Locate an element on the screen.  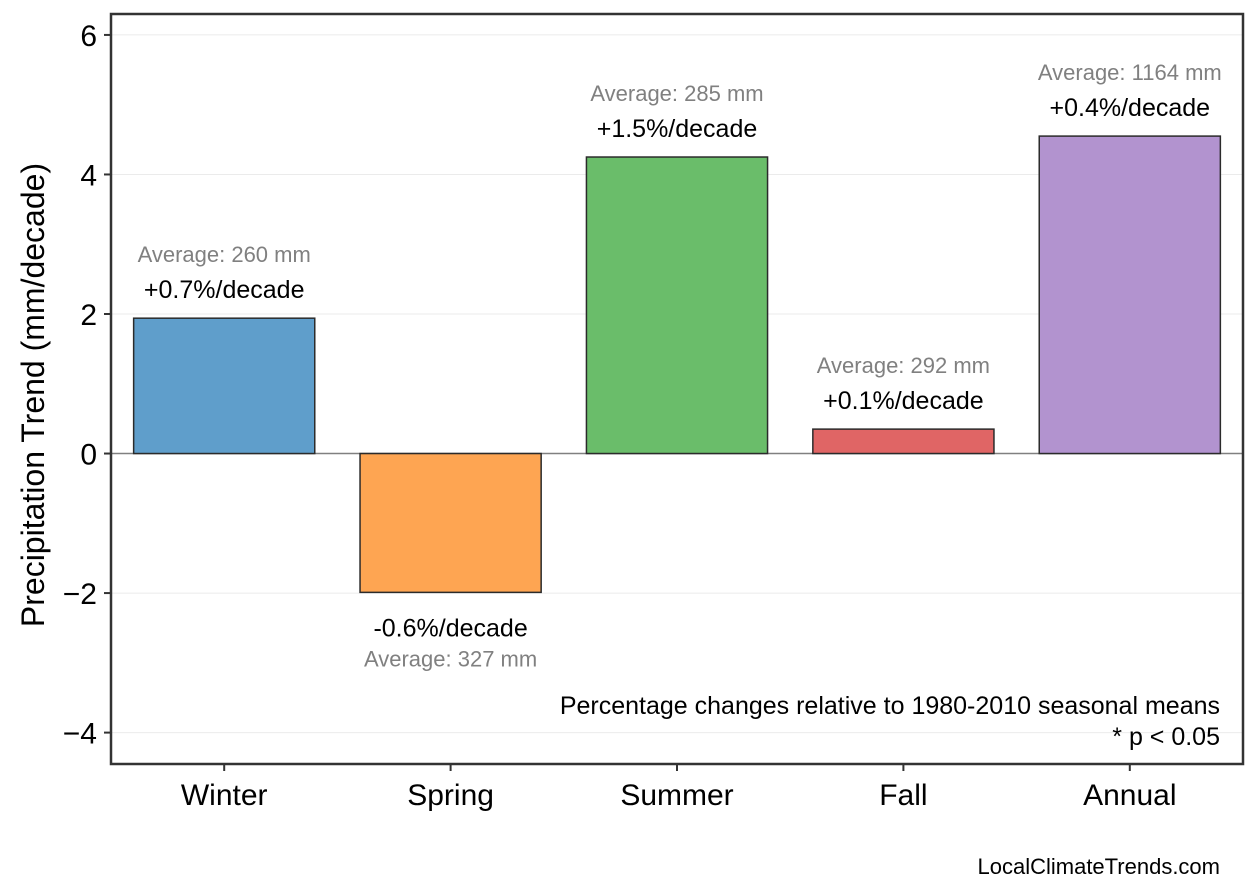
x-tick-label: Winter is located at coordinates (224, 795).